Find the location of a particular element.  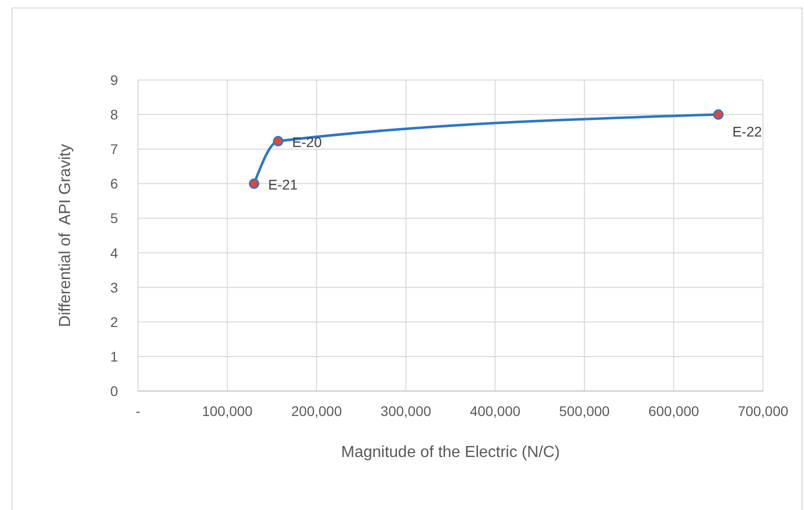

y-tick-label: 4 is located at coordinates (114, 252).